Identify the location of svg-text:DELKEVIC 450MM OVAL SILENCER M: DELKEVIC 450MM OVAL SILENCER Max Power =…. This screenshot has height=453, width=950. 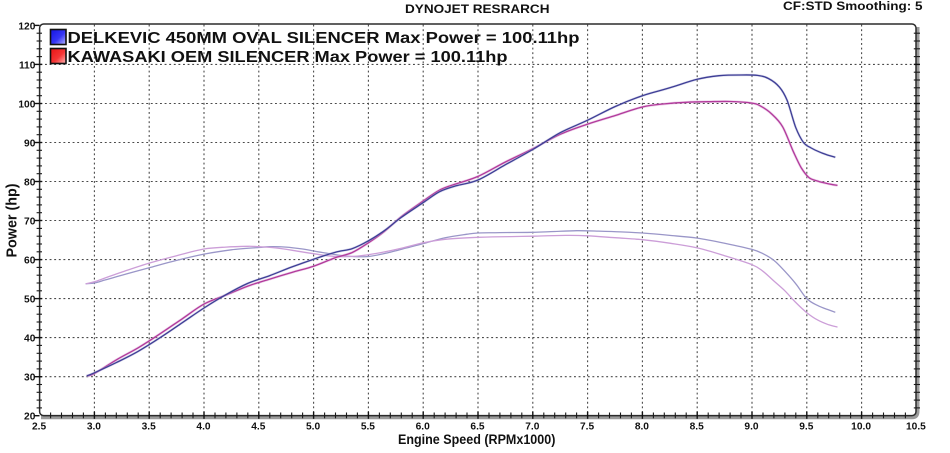
(324, 38).